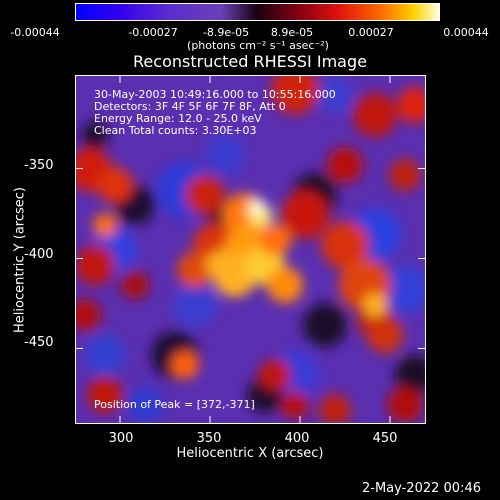 This screenshot has width=500, height=500. Describe the element at coordinates (39, 254) in the screenshot. I see `y-tick-label: -400` at that location.